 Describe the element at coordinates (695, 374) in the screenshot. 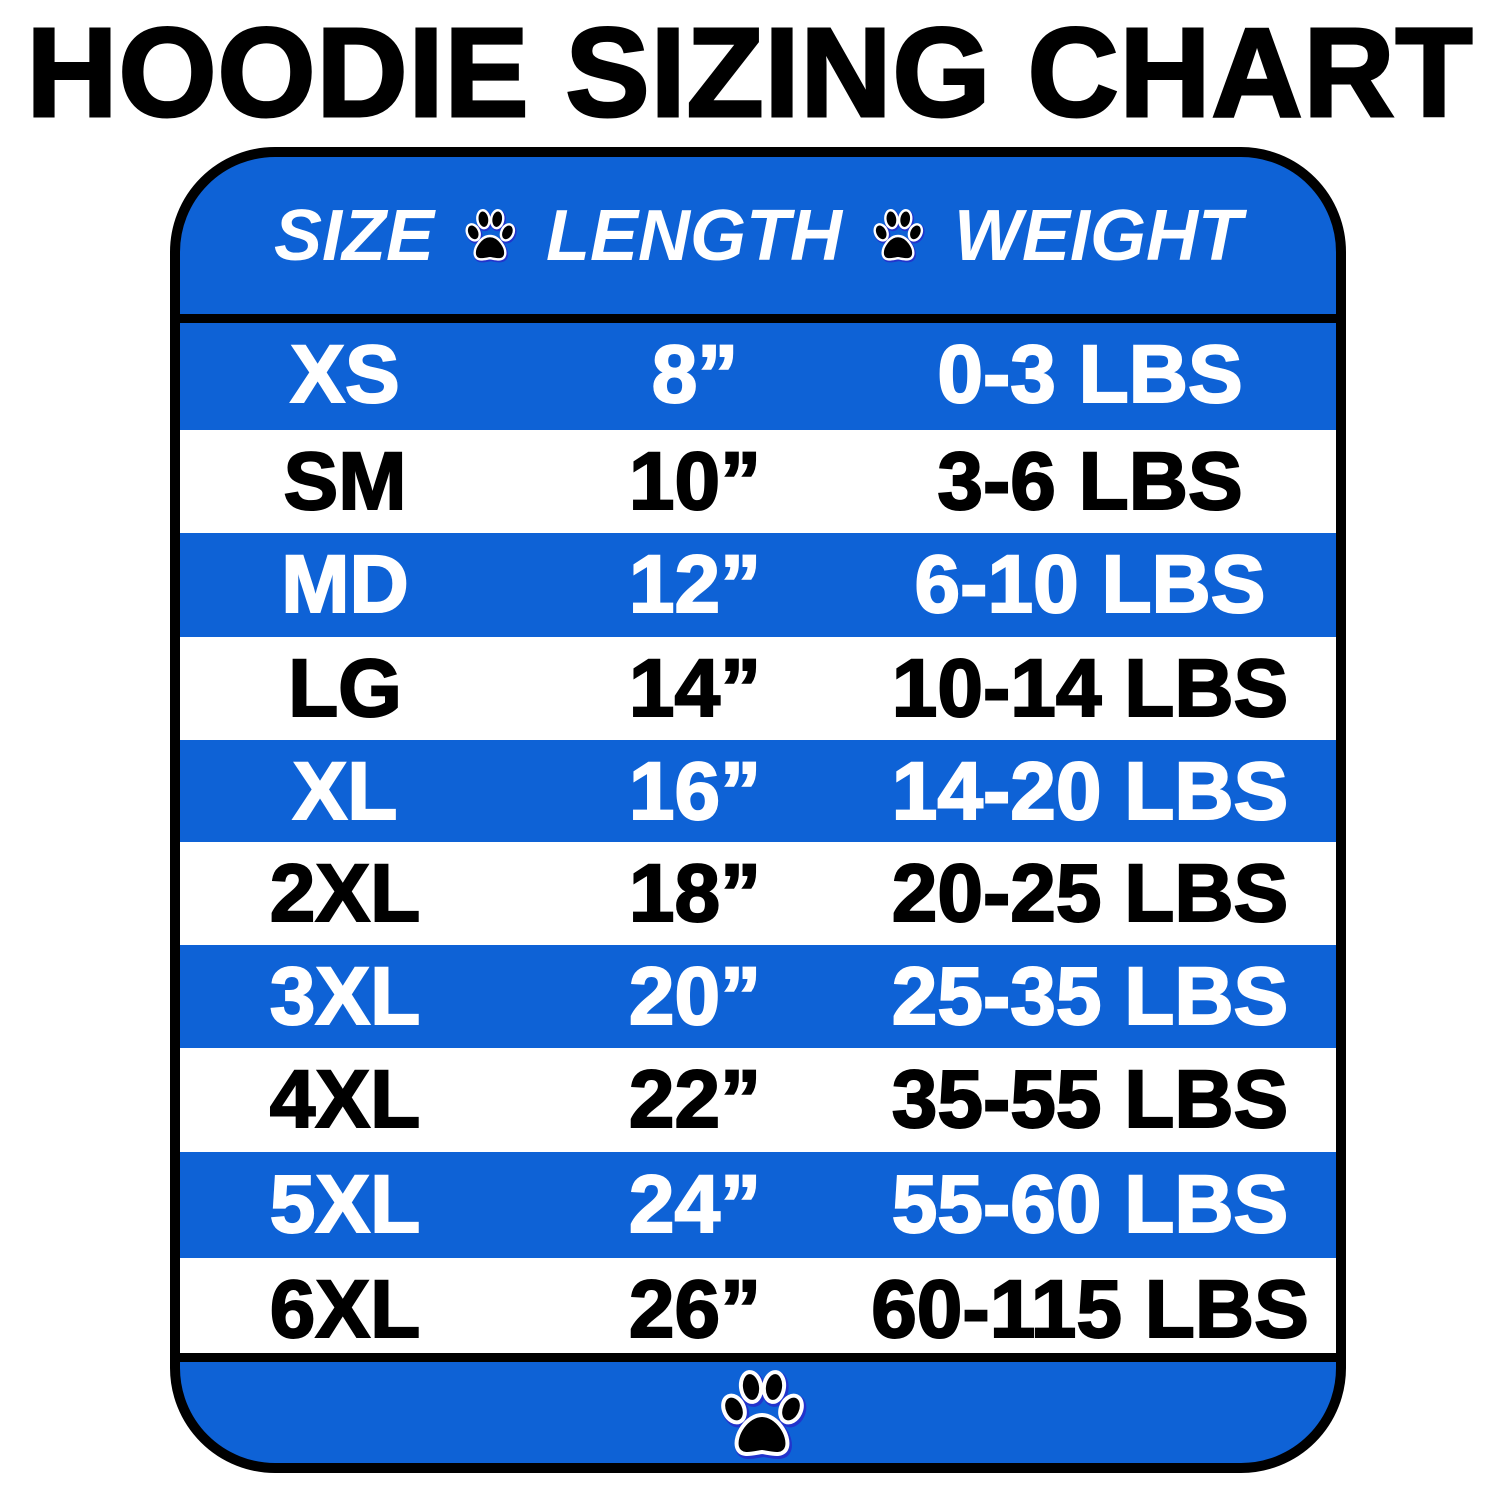

I see `length-cell: 8”` at that location.